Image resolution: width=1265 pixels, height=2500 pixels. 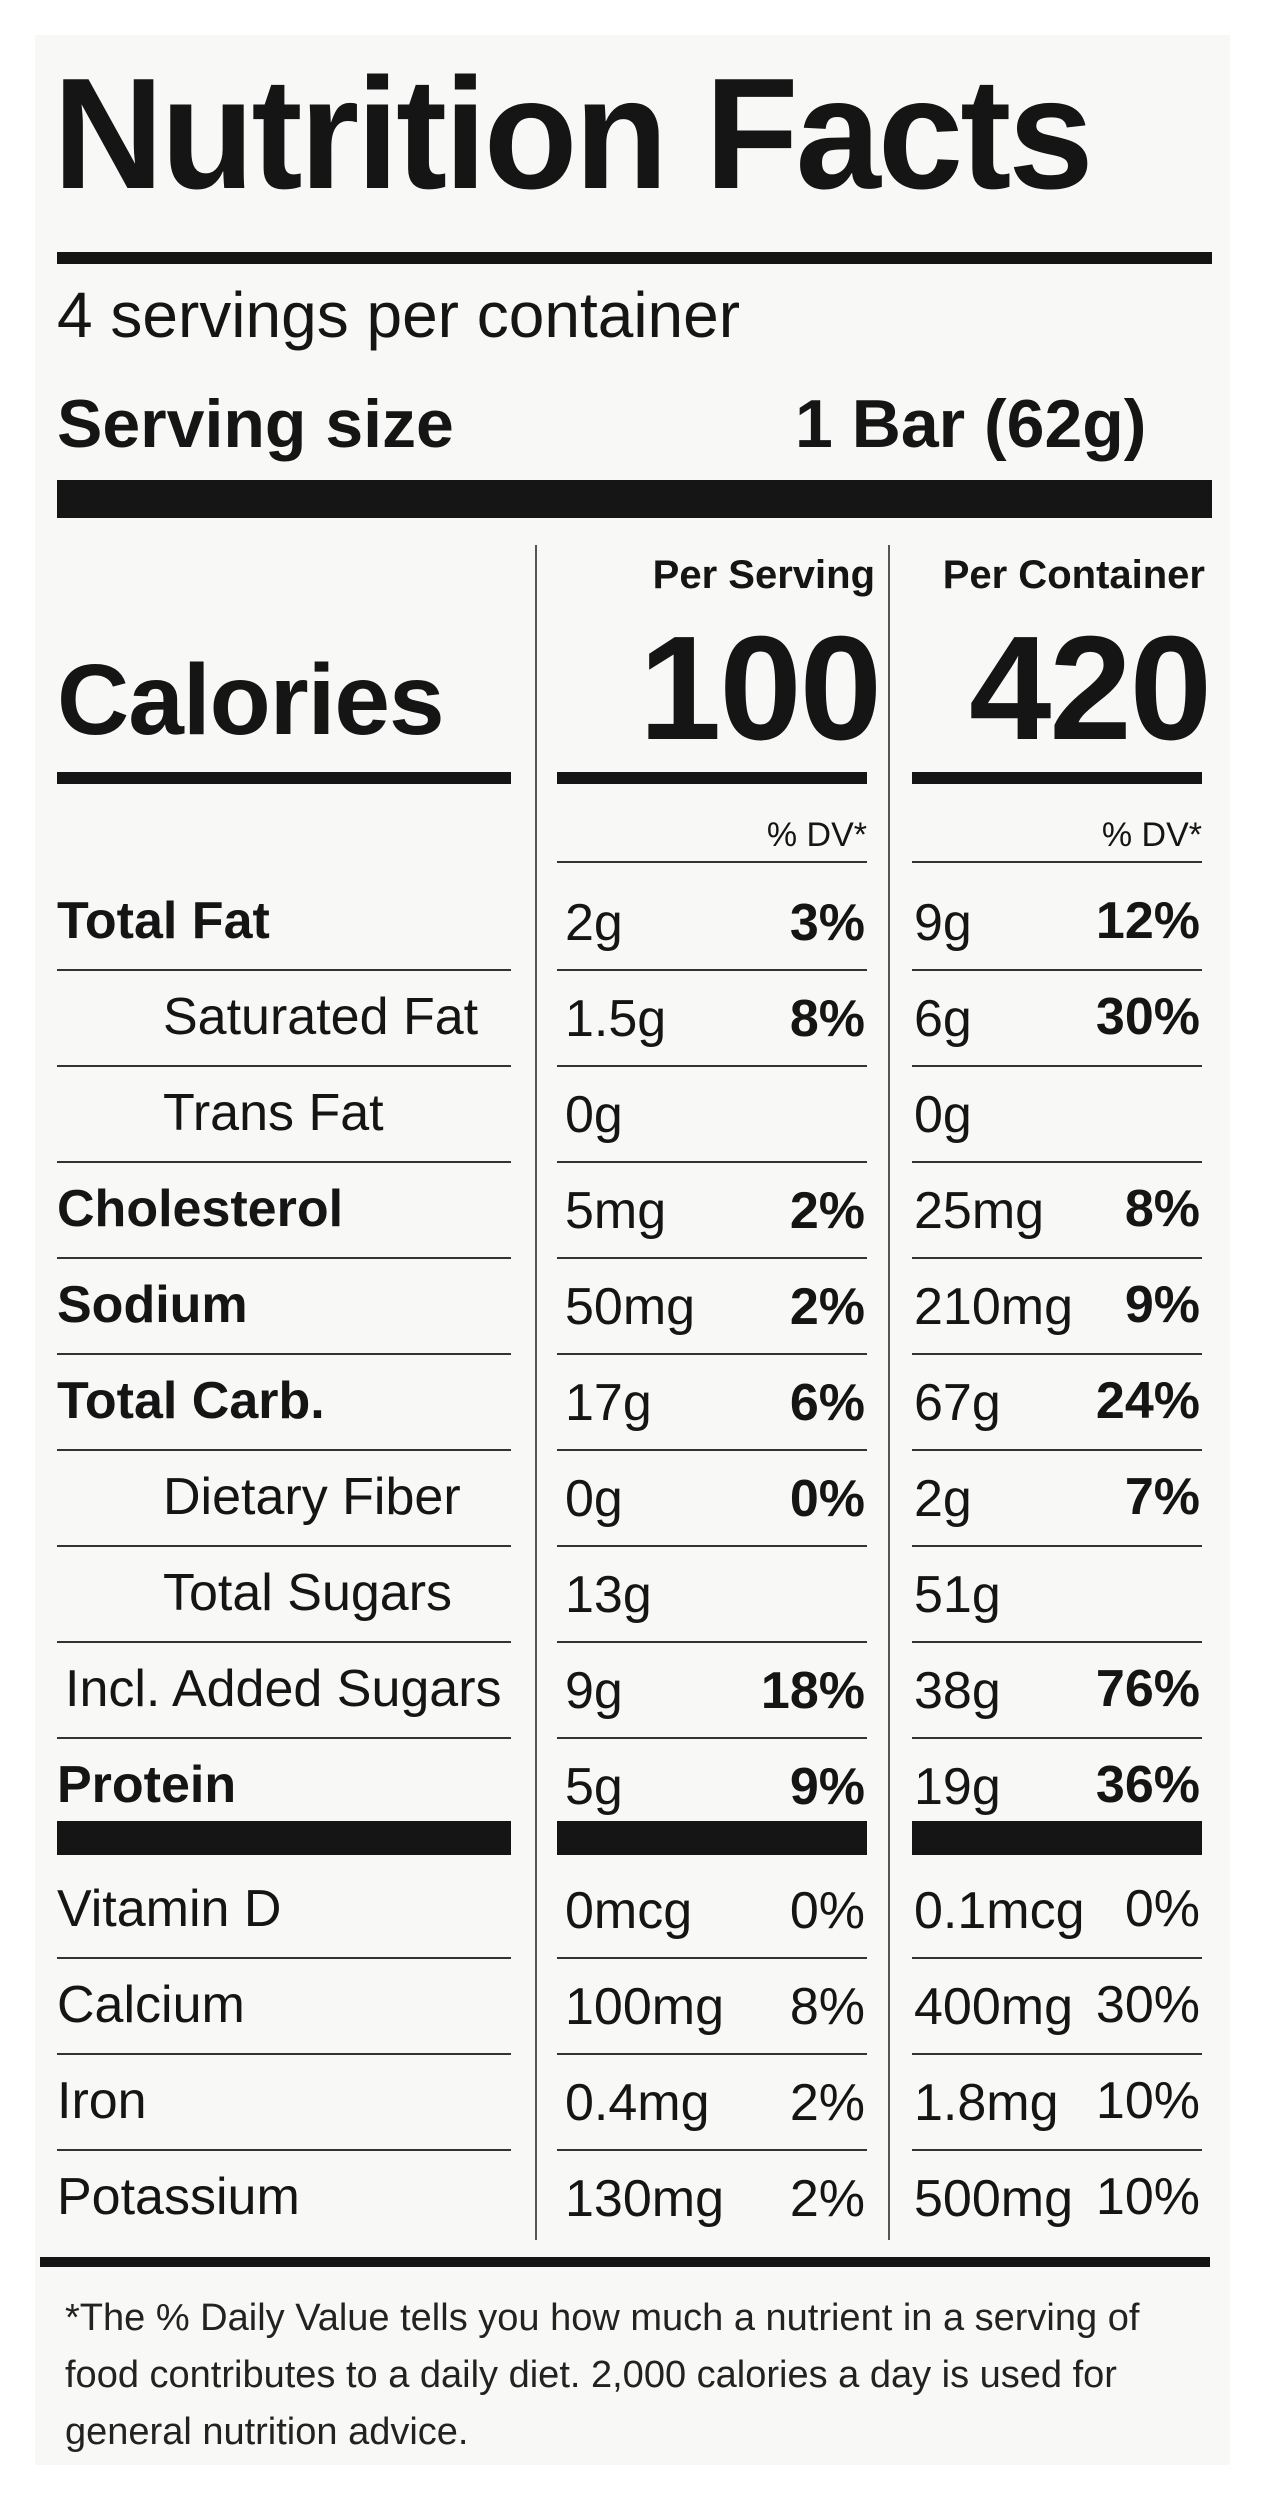 I want to click on serving-amount: 100mg, so click(x=644, y=2007).